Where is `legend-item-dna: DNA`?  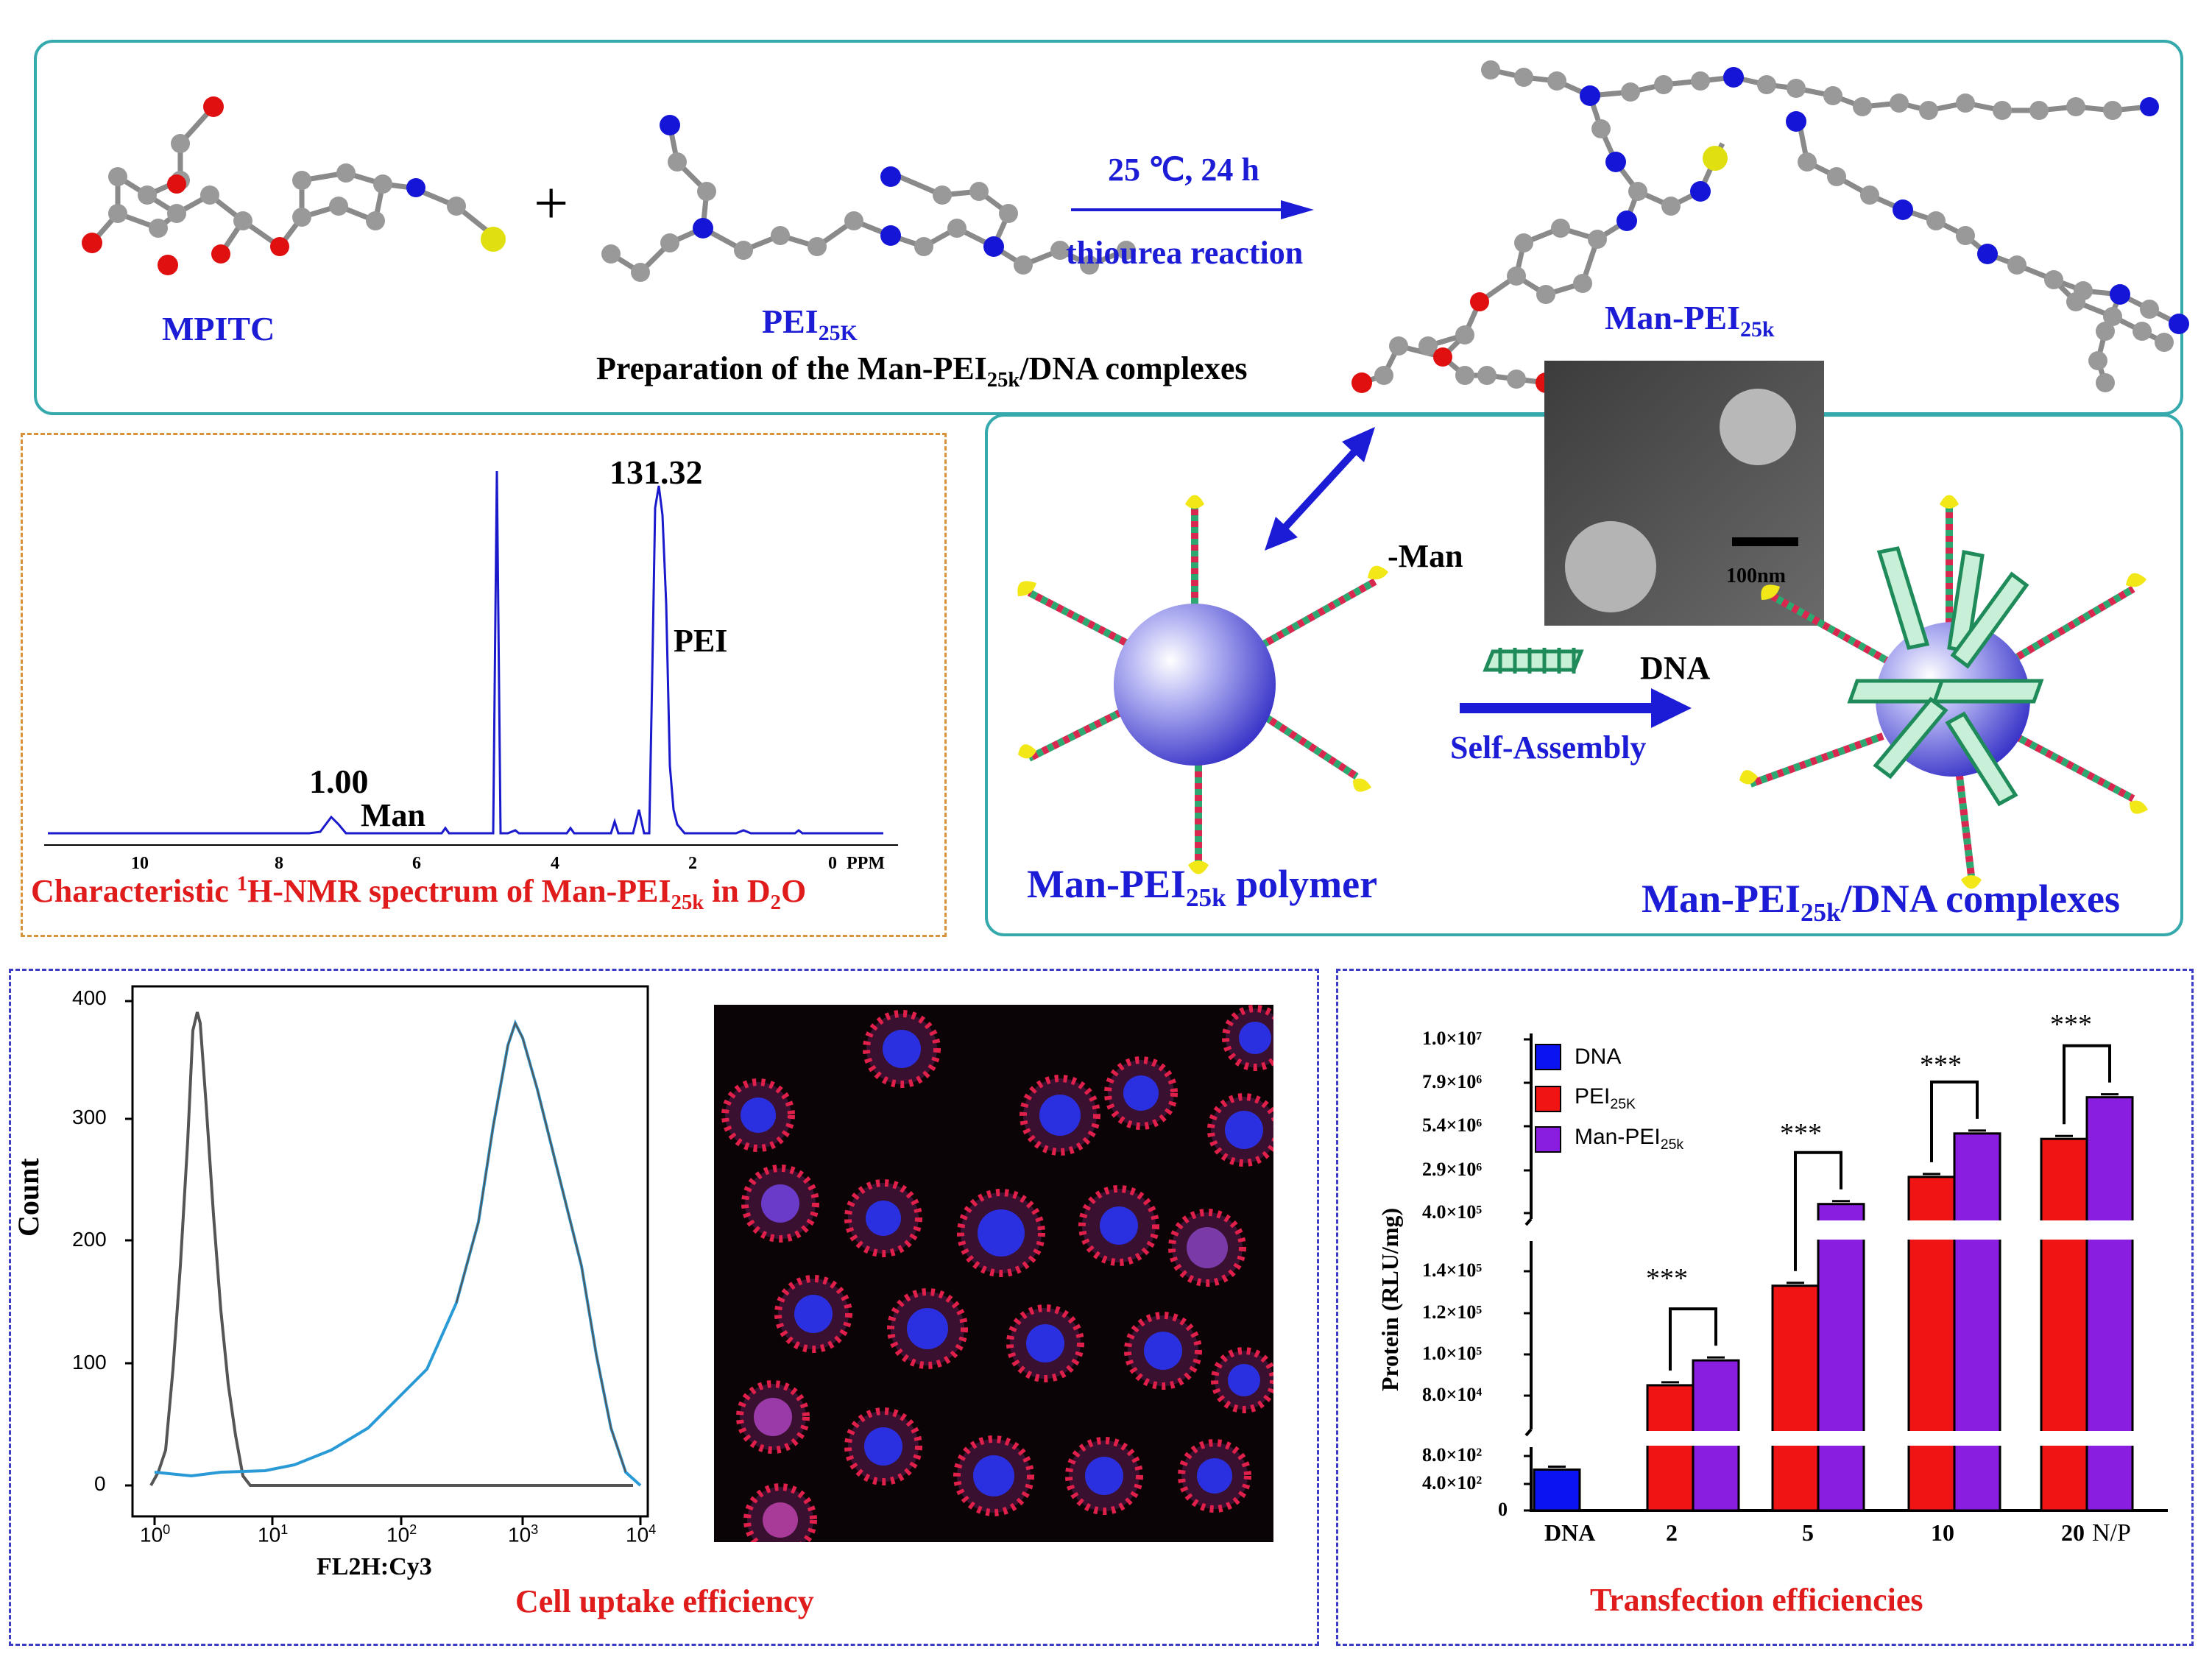
legend-item-dna: DNA is located at coordinates (1578, 1057).